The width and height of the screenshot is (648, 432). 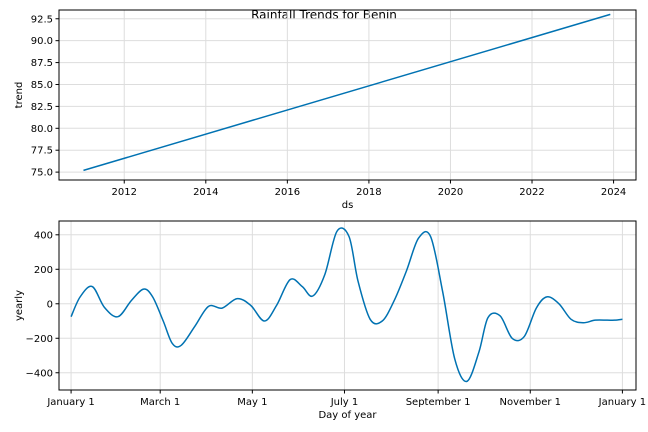 What do you see at coordinates (42, 107) in the screenshot?
I see `y-tick-label: 82.5` at bounding box center [42, 107].